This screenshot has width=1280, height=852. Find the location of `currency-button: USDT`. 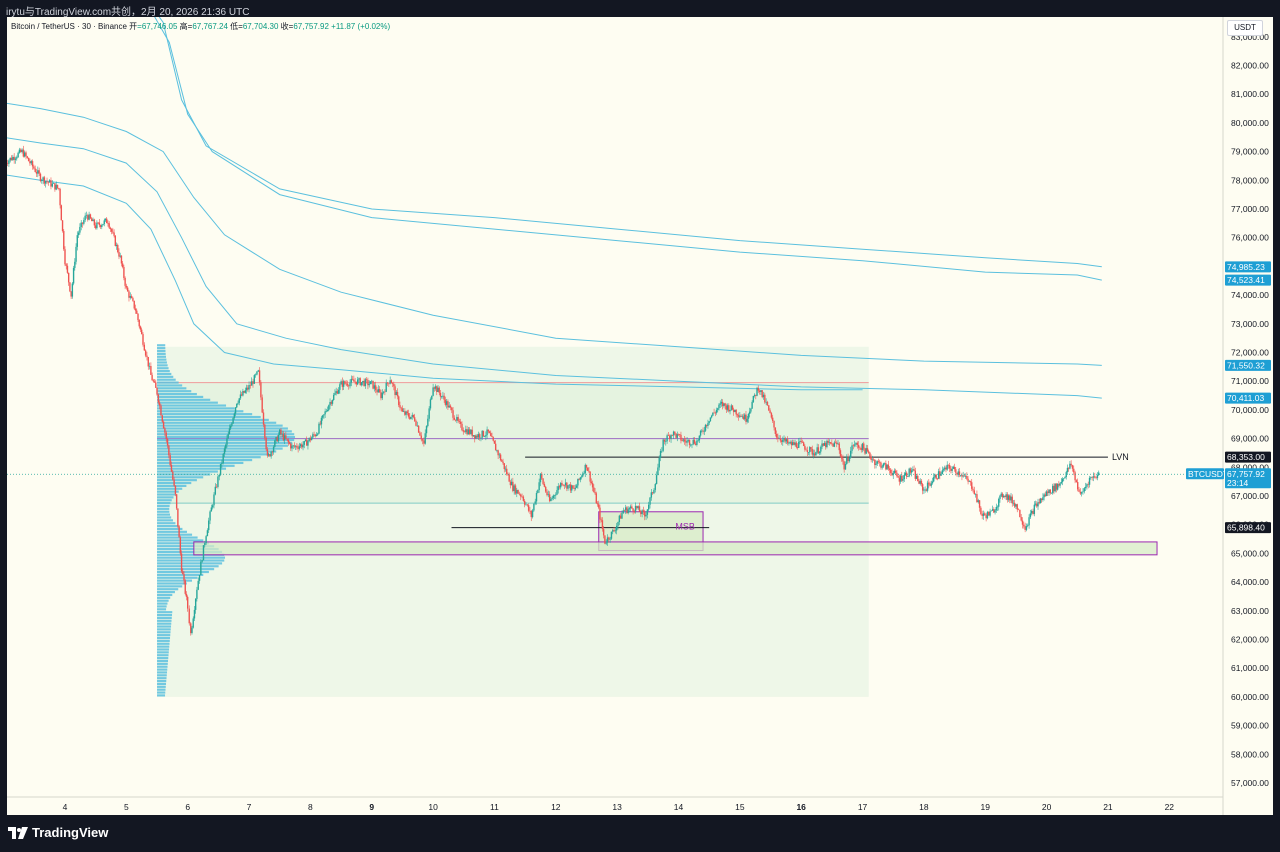

currency-button: USDT is located at coordinates (1245, 28).